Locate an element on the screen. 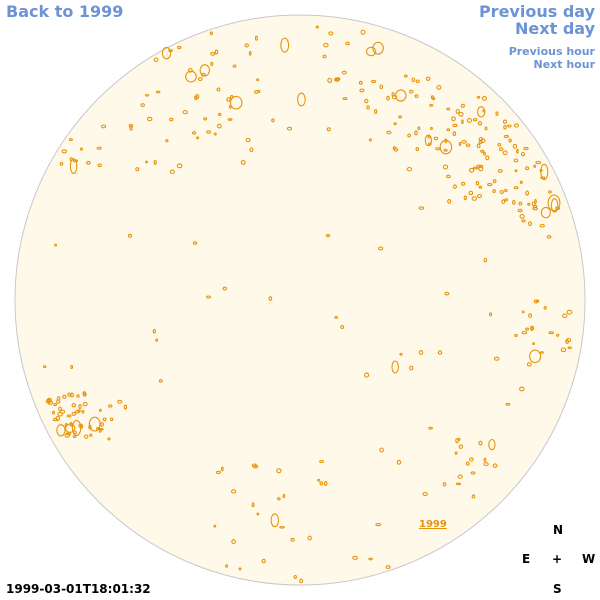 This screenshot has width=600, height=600. back-to-year-link: Back to 1999 is located at coordinates (65, 11).